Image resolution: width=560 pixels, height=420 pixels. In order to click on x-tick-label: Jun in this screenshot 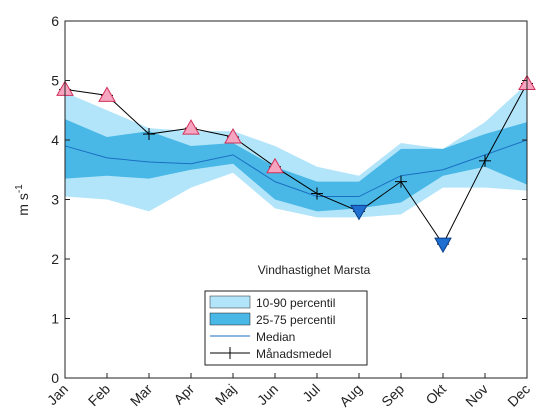, I will do `click(267, 394)`.